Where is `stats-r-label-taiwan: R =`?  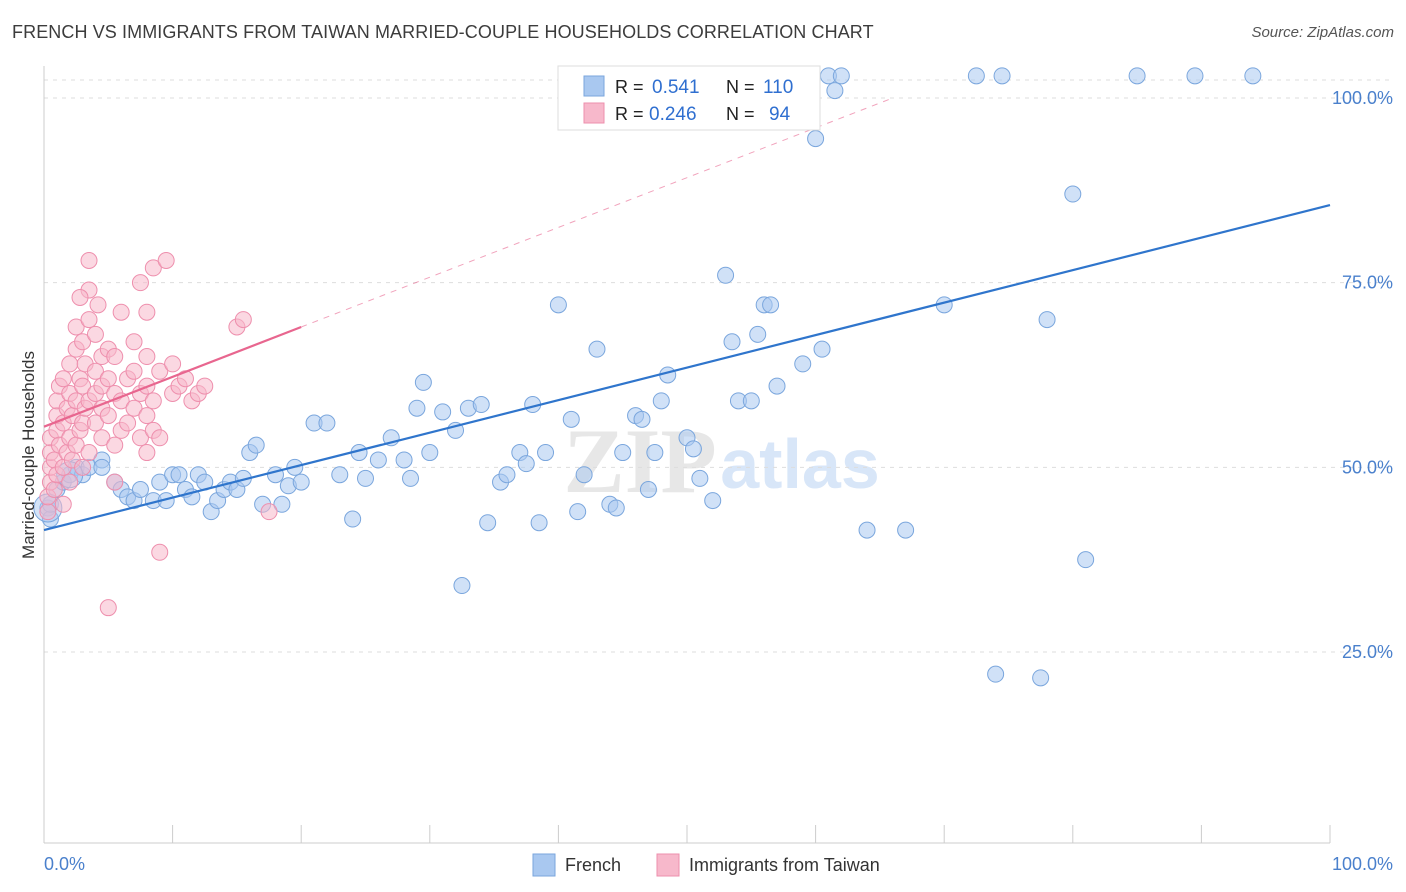
stats-r-label-taiwan: R = is located at coordinates (629, 114).